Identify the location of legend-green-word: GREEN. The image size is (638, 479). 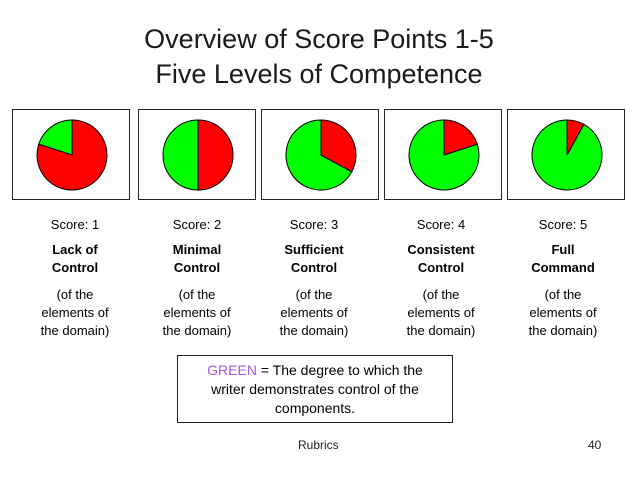
(232, 370).